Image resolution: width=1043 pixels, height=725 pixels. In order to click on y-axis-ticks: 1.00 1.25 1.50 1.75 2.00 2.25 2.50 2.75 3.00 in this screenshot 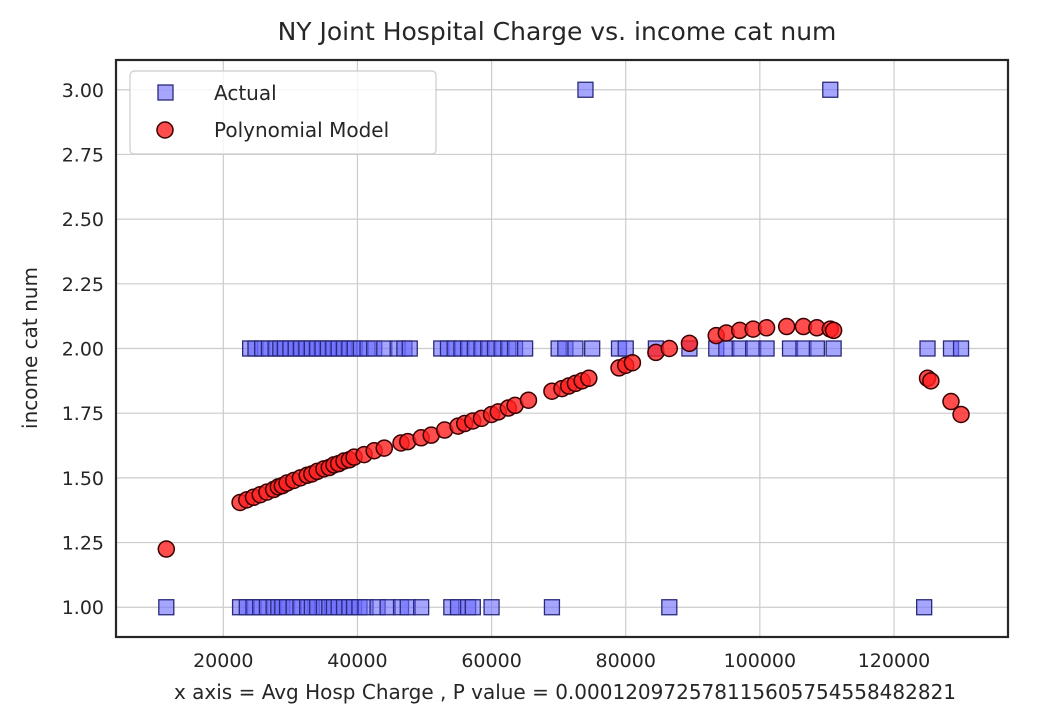, I will do `click(83, 349)`.